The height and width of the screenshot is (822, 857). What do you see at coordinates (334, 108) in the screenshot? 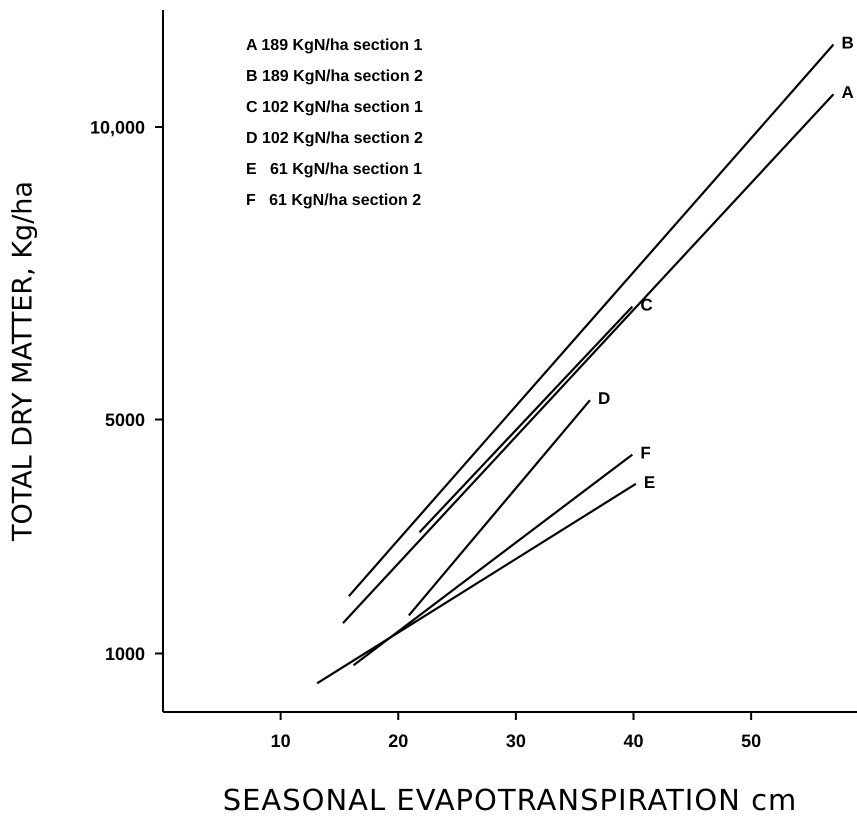
I see `annotation: C 102 KgN/ha section 1` at bounding box center [334, 108].